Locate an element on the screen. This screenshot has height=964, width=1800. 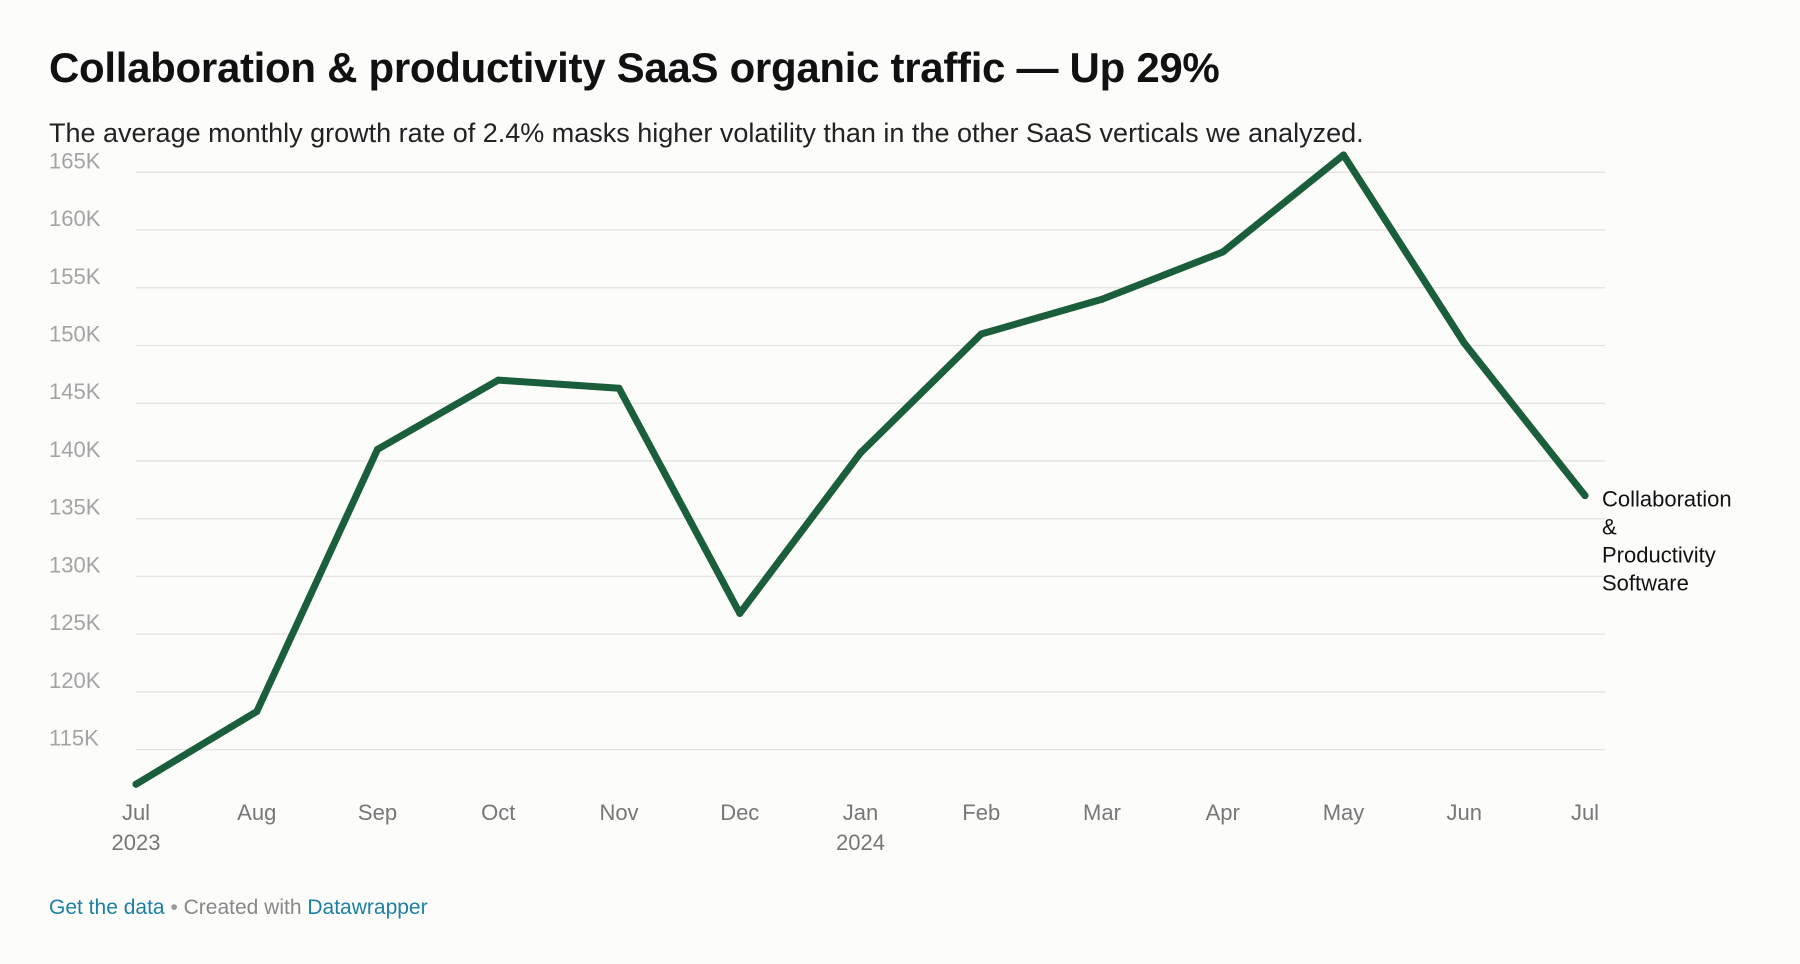
y-tick-label: 135K is located at coordinates (75, 507).